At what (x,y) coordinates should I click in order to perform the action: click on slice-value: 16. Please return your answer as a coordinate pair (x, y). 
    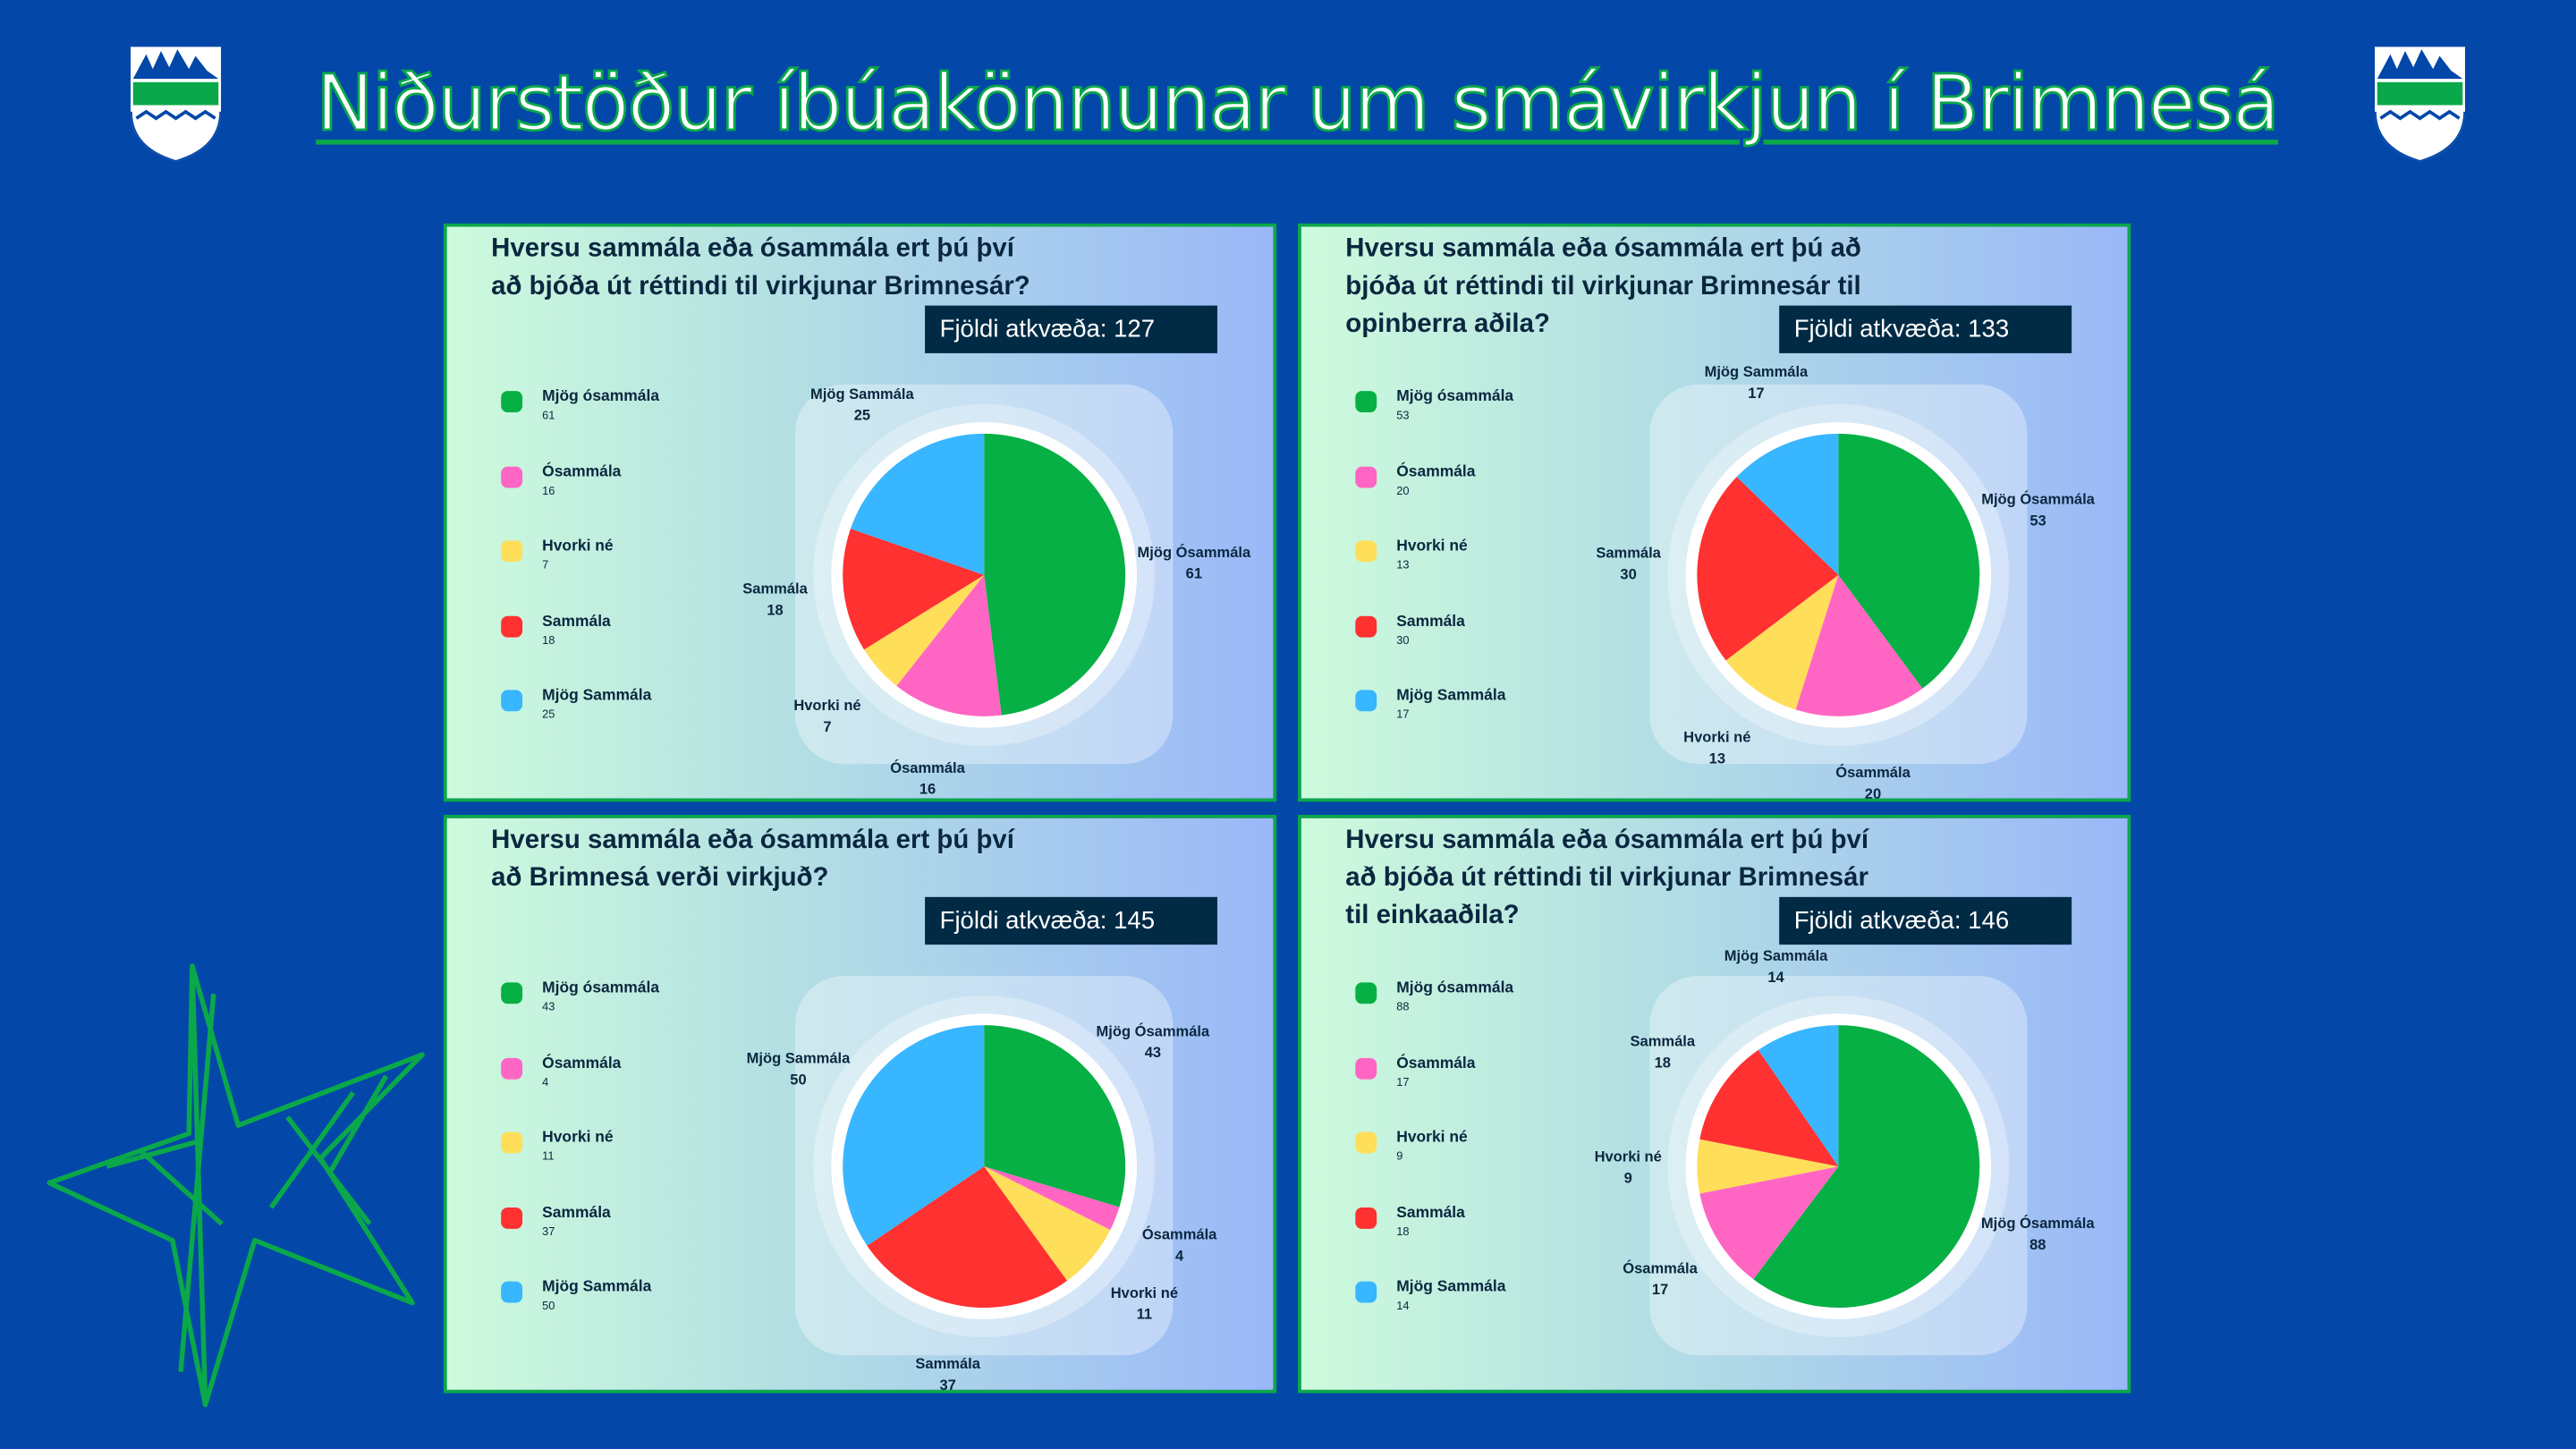
    Looking at the image, I should click on (927, 789).